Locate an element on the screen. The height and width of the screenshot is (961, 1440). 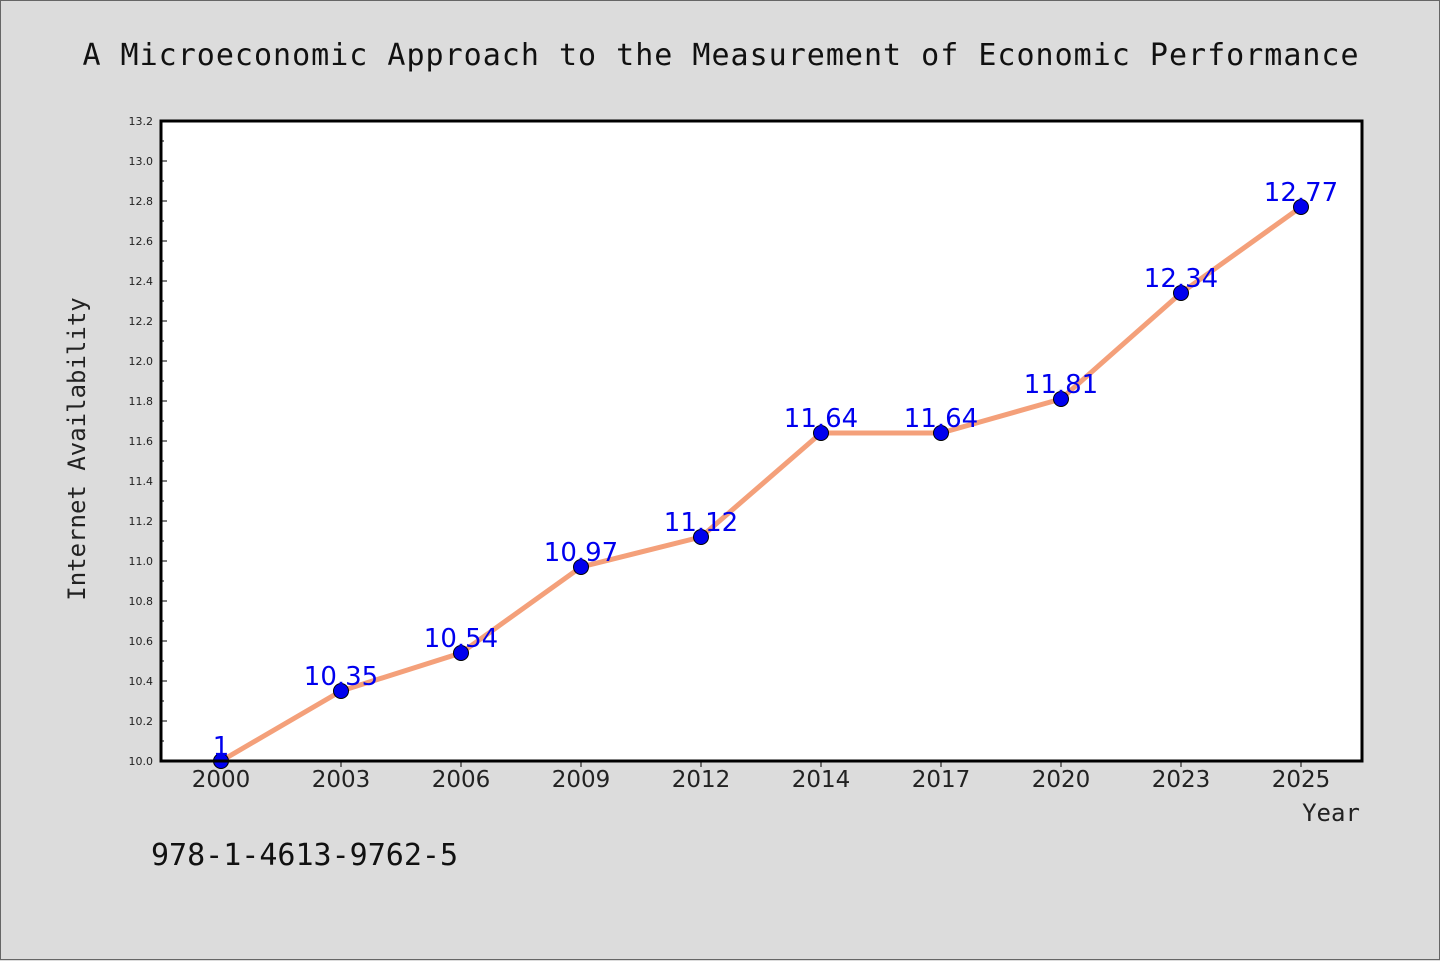
y-tick-label: 12.8 is located at coordinates (141, 201).